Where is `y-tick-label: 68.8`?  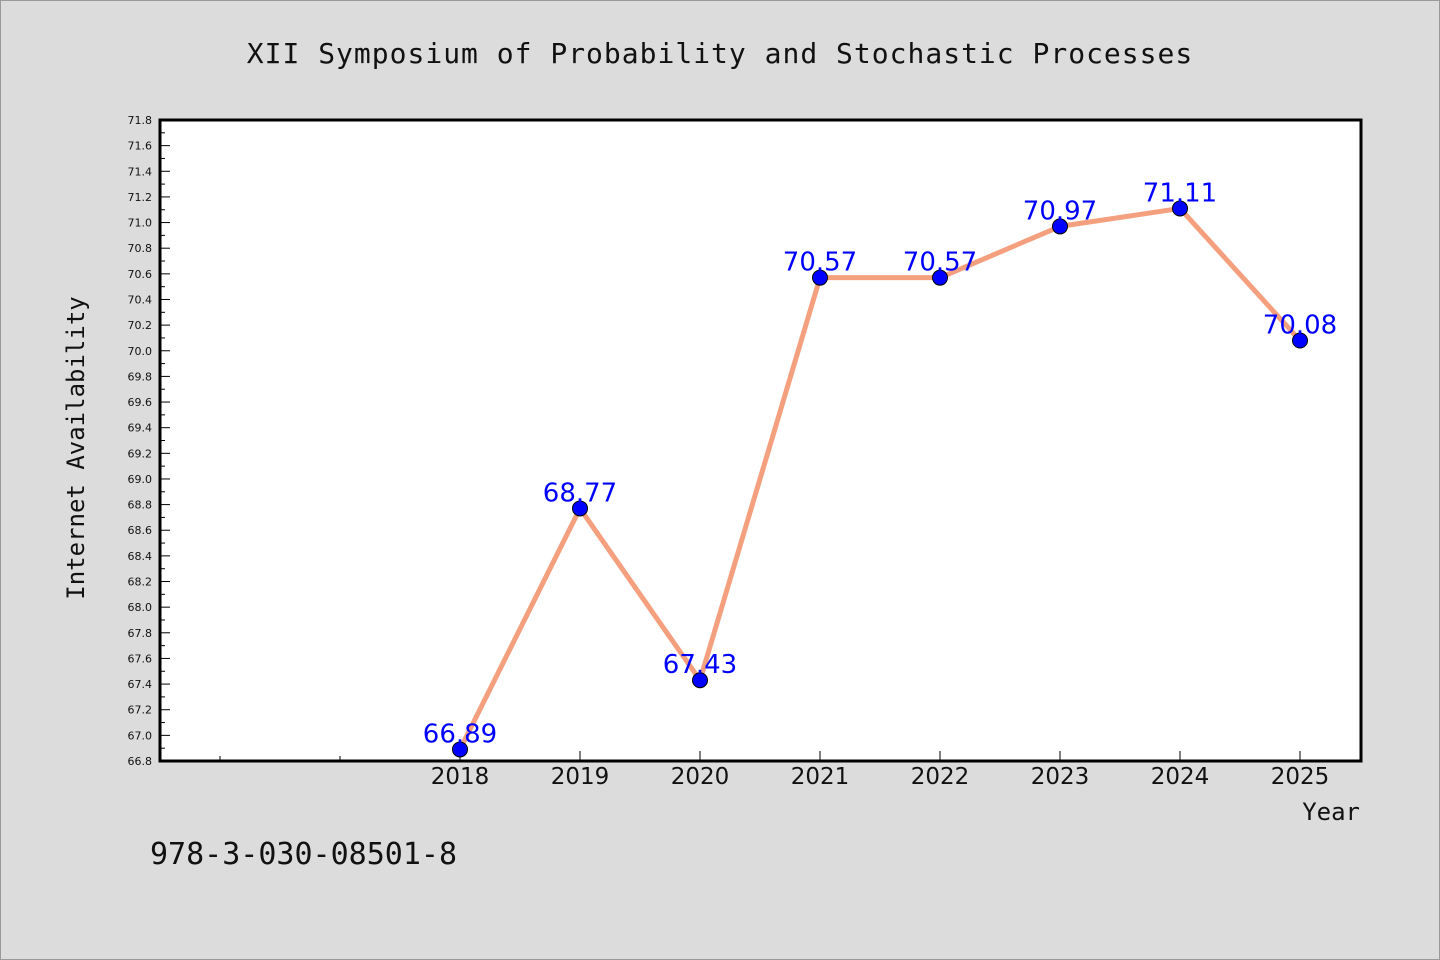
y-tick-label: 68.8 is located at coordinates (140, 505).